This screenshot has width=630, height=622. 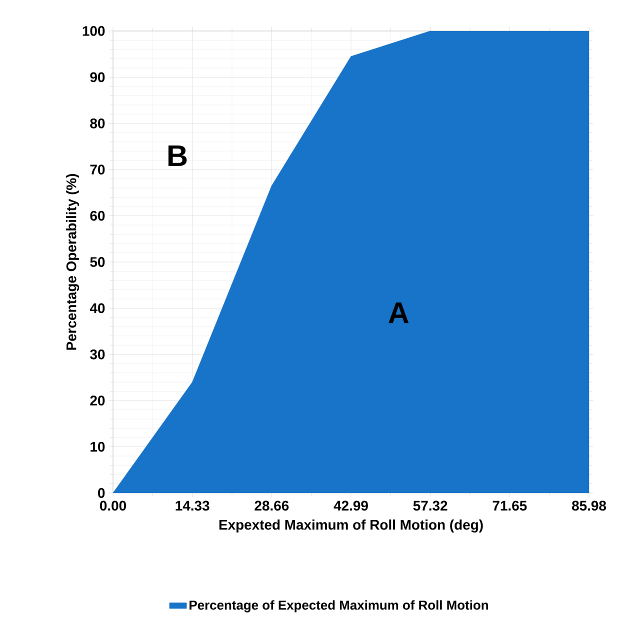 I want to click on x-axis-title: Expexted Maximum of Roll Motion (deg), so click(x=351, y=526).